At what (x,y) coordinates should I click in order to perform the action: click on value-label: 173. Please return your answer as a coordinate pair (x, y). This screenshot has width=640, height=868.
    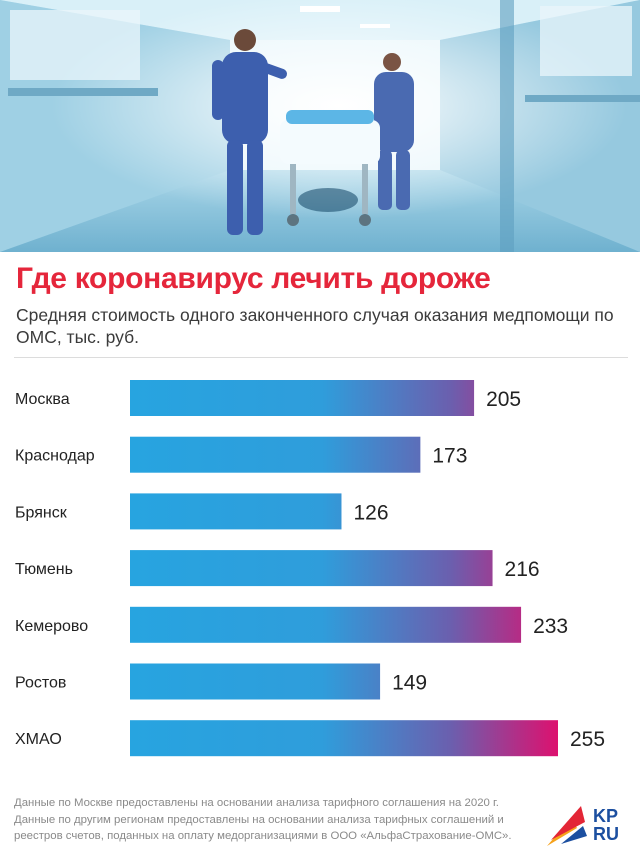
    Looking at the image, I should click on (449, 456).